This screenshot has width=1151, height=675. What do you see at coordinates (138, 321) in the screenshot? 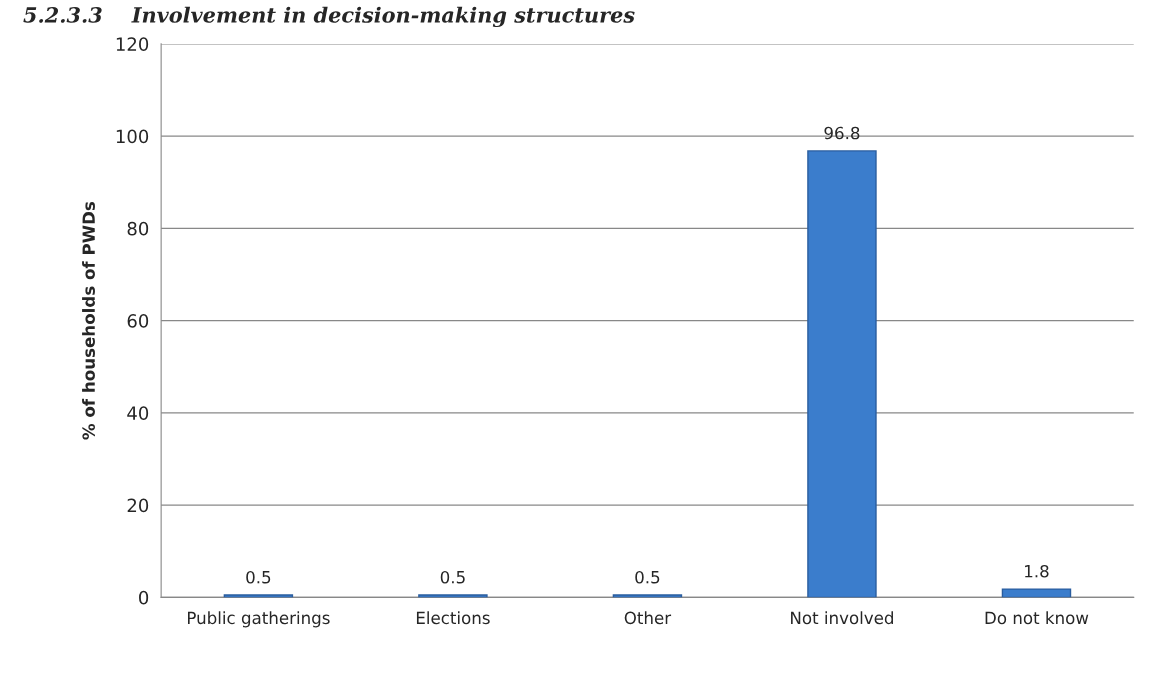
I see `y-tick-label: 60` at bounding box center [138, 321].